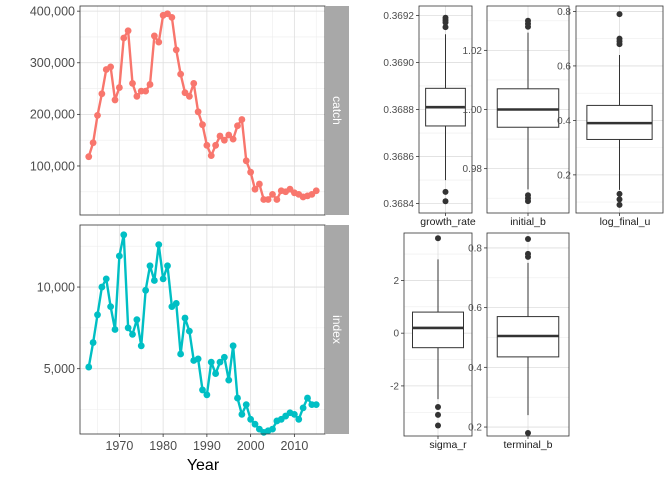 This screenshot has height=480, width=672. Describe the element at coordinates (528, 222) in the screenshot. I see `x-tick-label-initial_b: initial_b` at that location.